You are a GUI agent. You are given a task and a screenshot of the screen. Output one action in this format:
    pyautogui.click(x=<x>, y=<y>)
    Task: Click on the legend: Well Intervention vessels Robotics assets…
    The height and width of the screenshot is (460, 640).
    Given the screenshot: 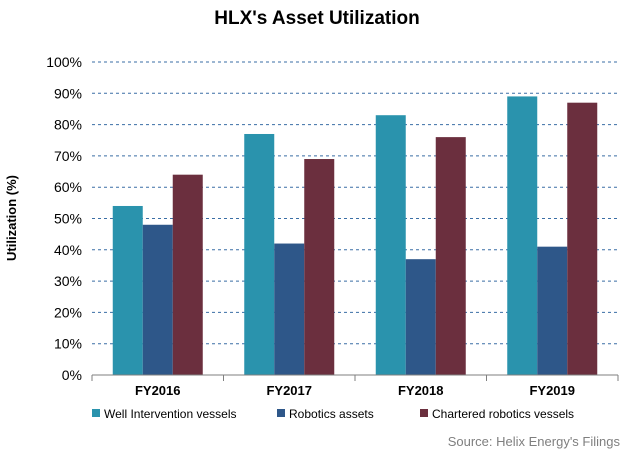 What is the action you would take?
    pyautogui.click(x=333, y=414)
    